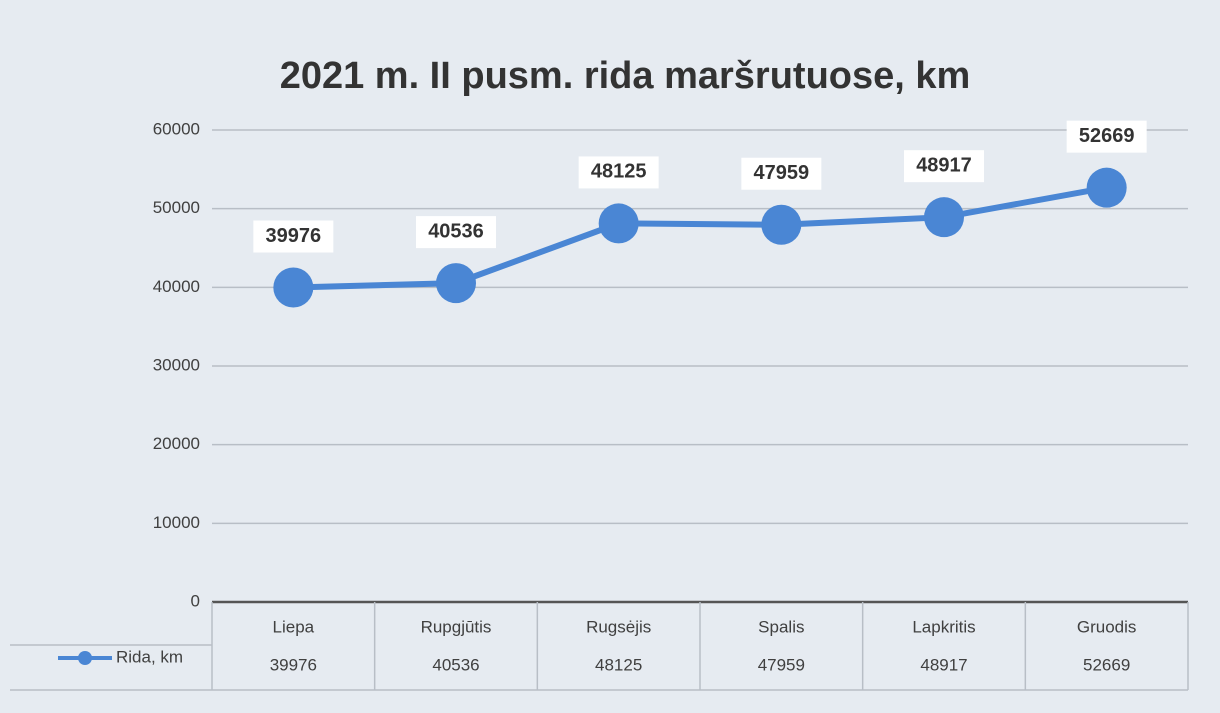 Image resolution: width=1220 pixels, height=713 pixels. I want to click on x-tick-label: Lapkritis, so click(943, 626).